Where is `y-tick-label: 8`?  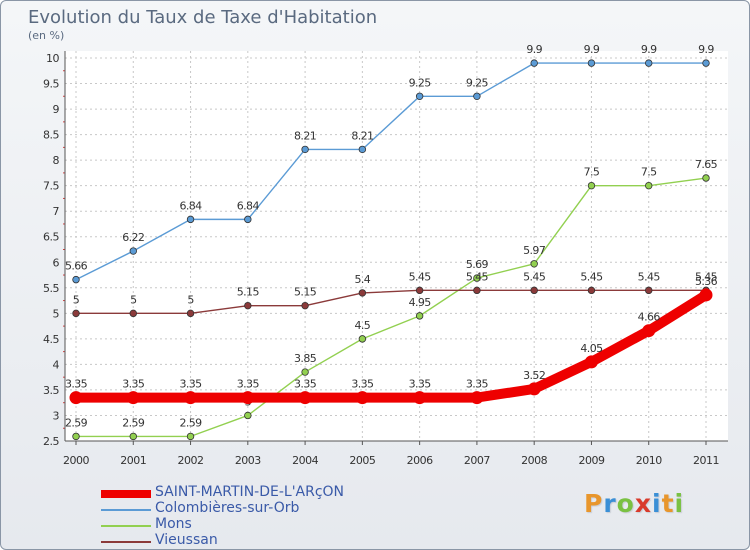
y-tick-label: 8 is located at coordinates (56, 160).